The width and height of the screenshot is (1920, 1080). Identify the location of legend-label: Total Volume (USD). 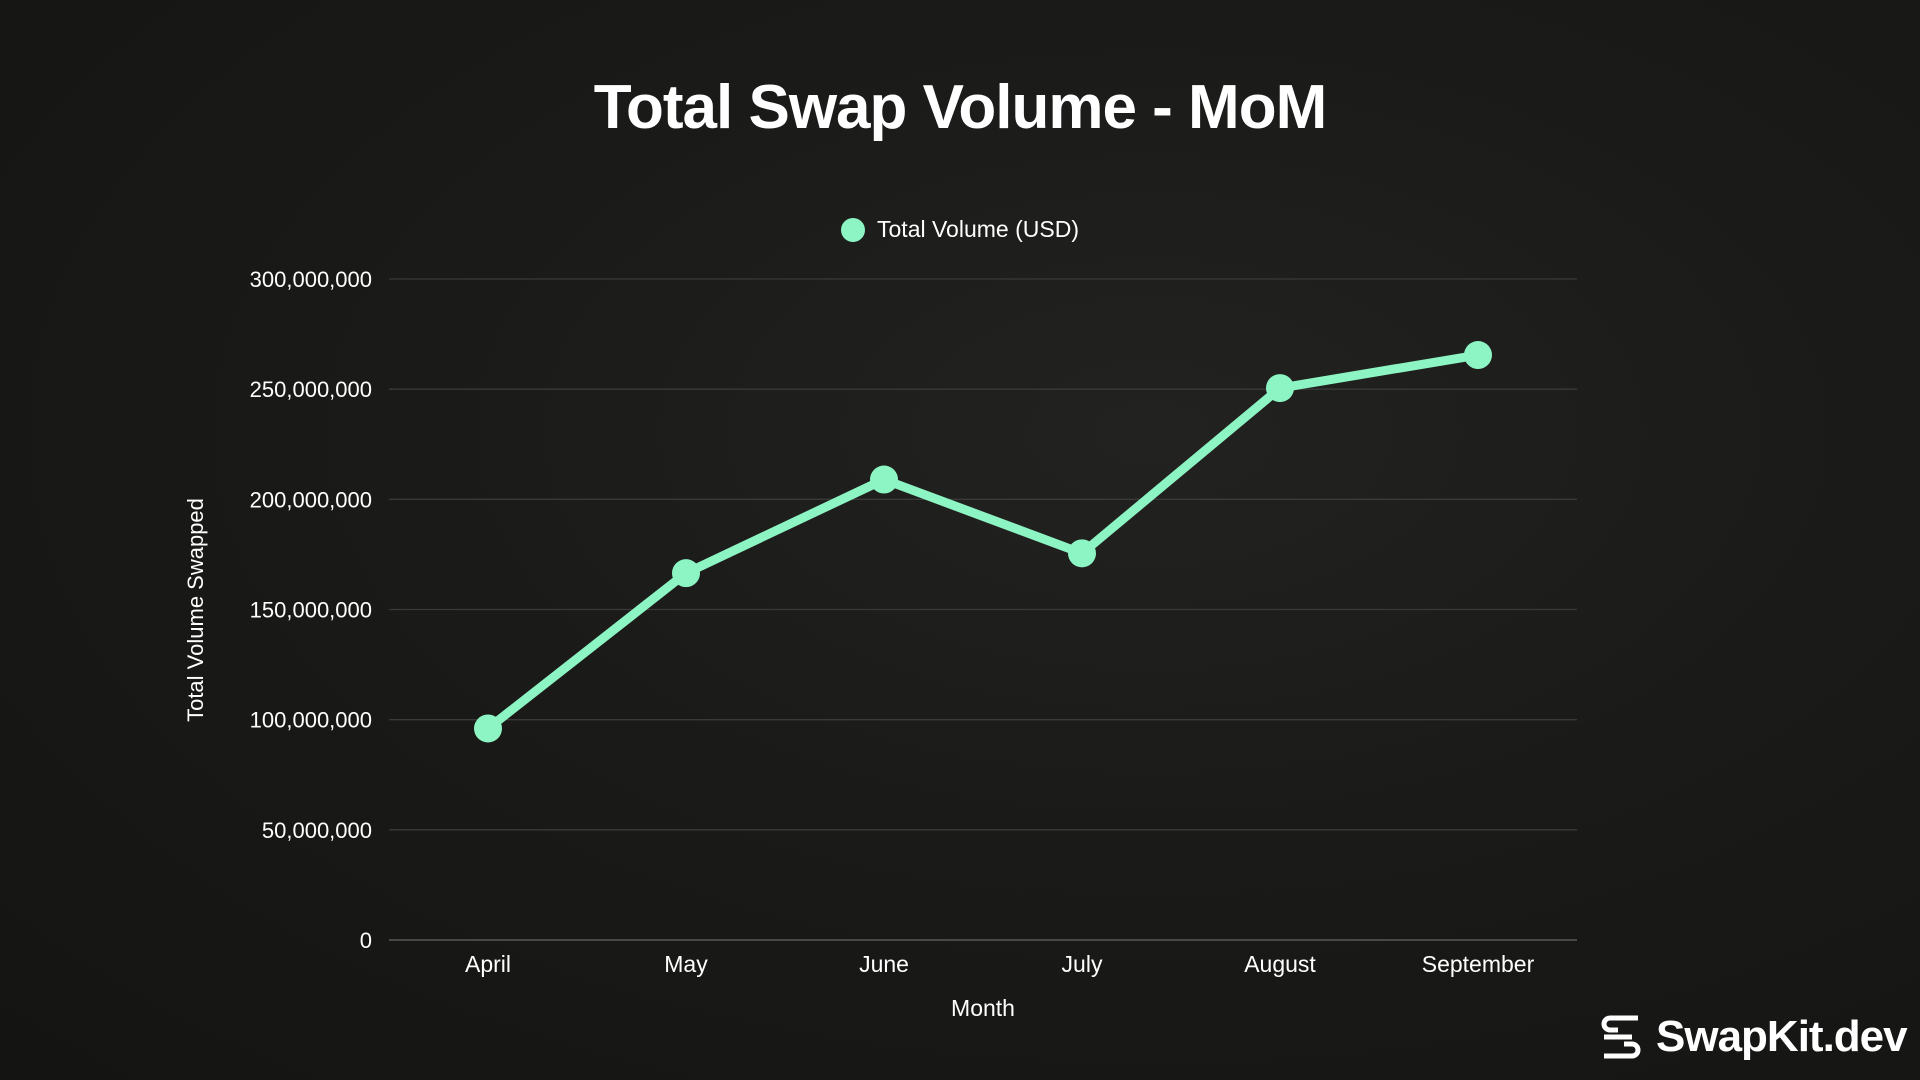
(978, 229).